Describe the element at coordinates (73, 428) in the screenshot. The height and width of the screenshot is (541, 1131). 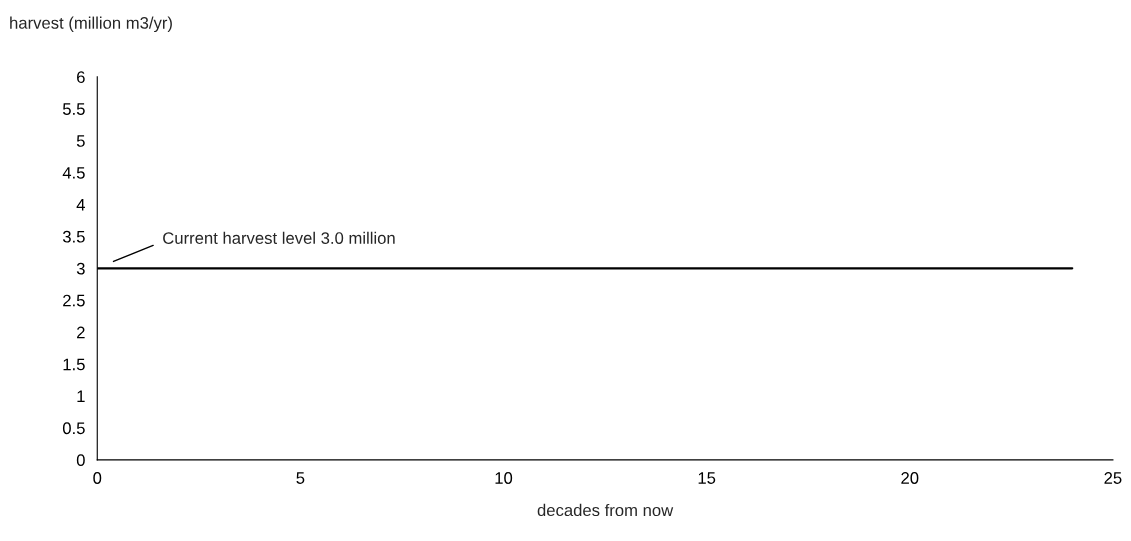
I see `y-tick-label: 0.5` at that location.